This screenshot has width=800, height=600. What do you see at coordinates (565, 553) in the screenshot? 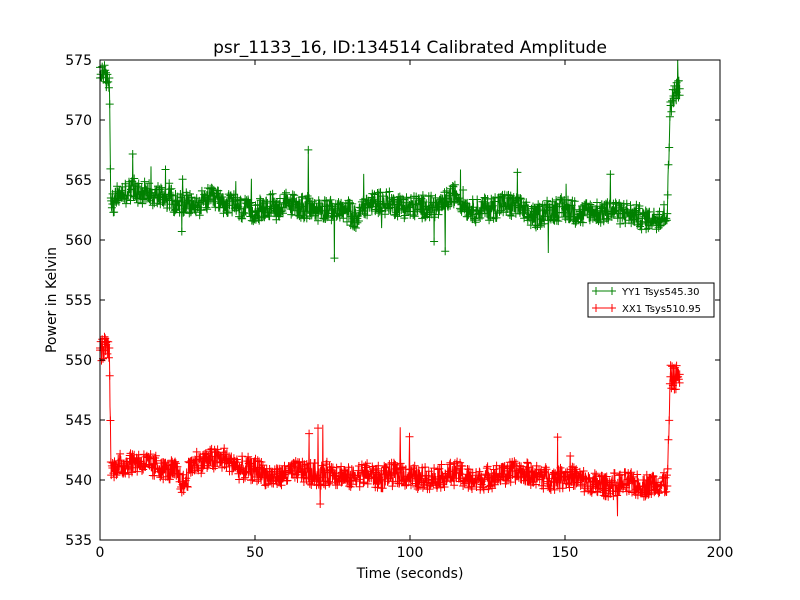
I see `x-tick-label: 150` at bounding box center [565, 553].